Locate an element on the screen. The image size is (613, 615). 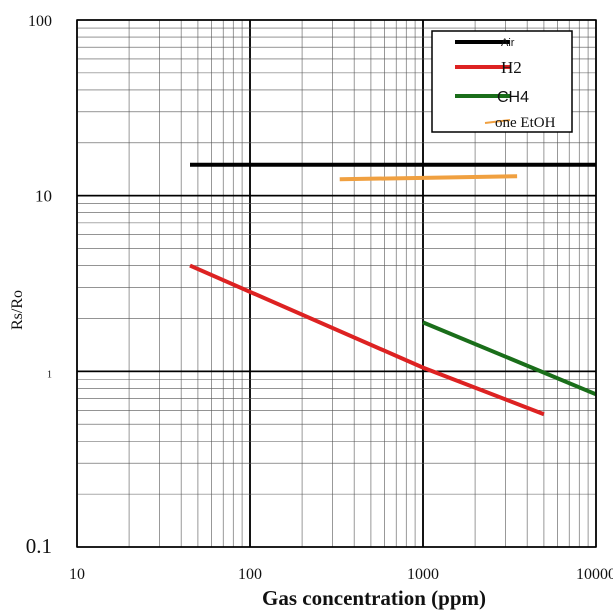
legend-label: CH4 is located at coordinates (513, 97).